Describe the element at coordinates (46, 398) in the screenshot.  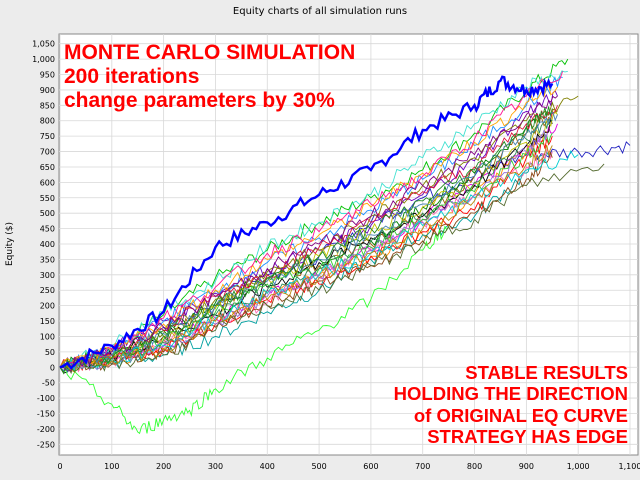
I see `y-tick-label: -100` at that location.